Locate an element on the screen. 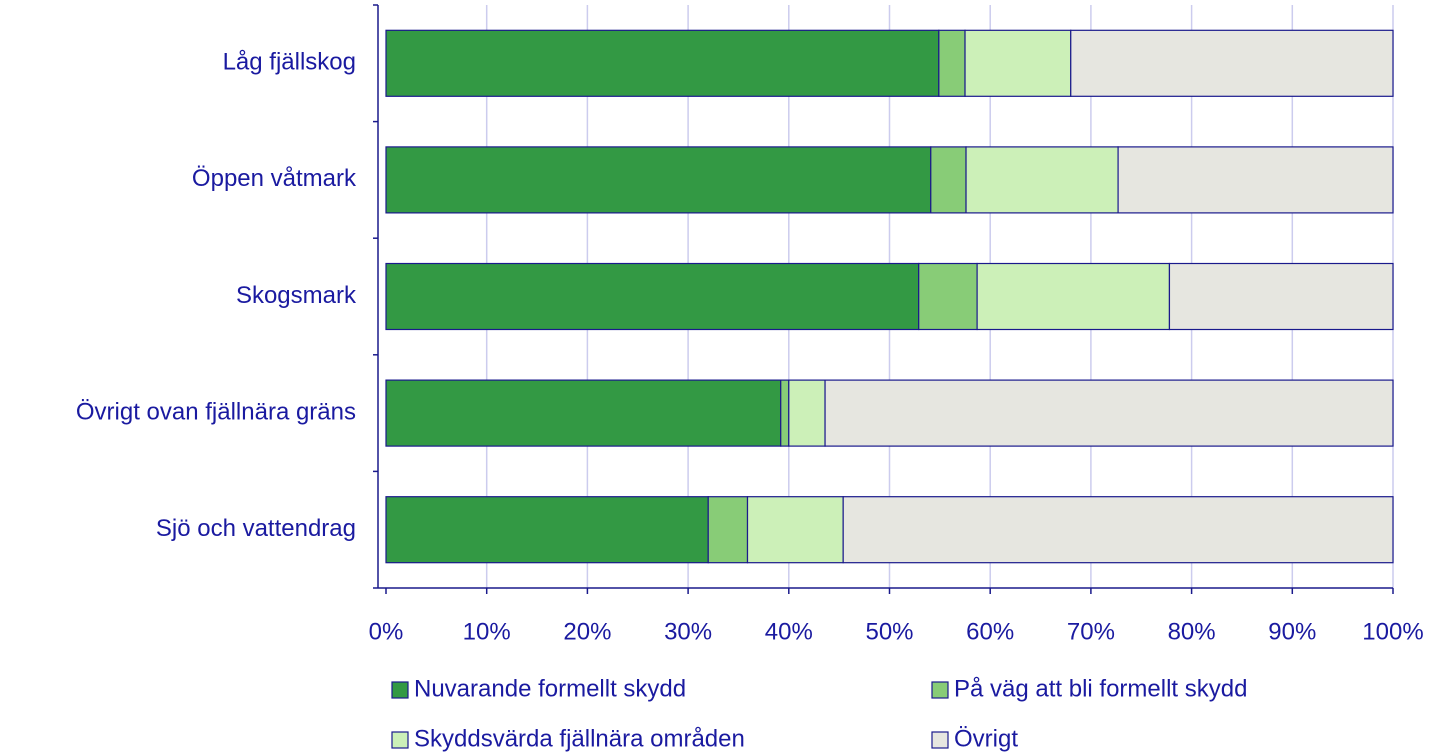 Image resolution: width=1434 pixels, height=756 pixels. x-tick-label: 90% is located at coordinates (1292, 631).